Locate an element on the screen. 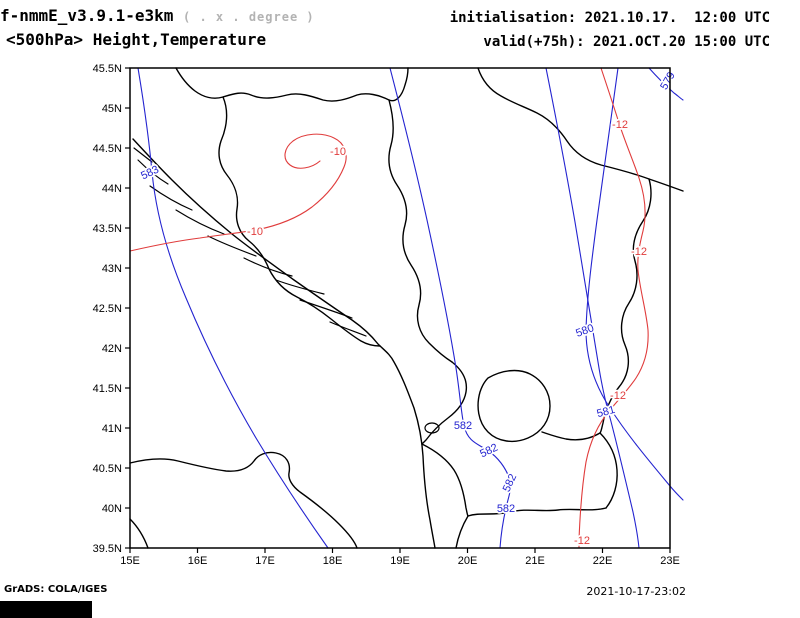  lake-scutari is located at coordinates (432, 428).